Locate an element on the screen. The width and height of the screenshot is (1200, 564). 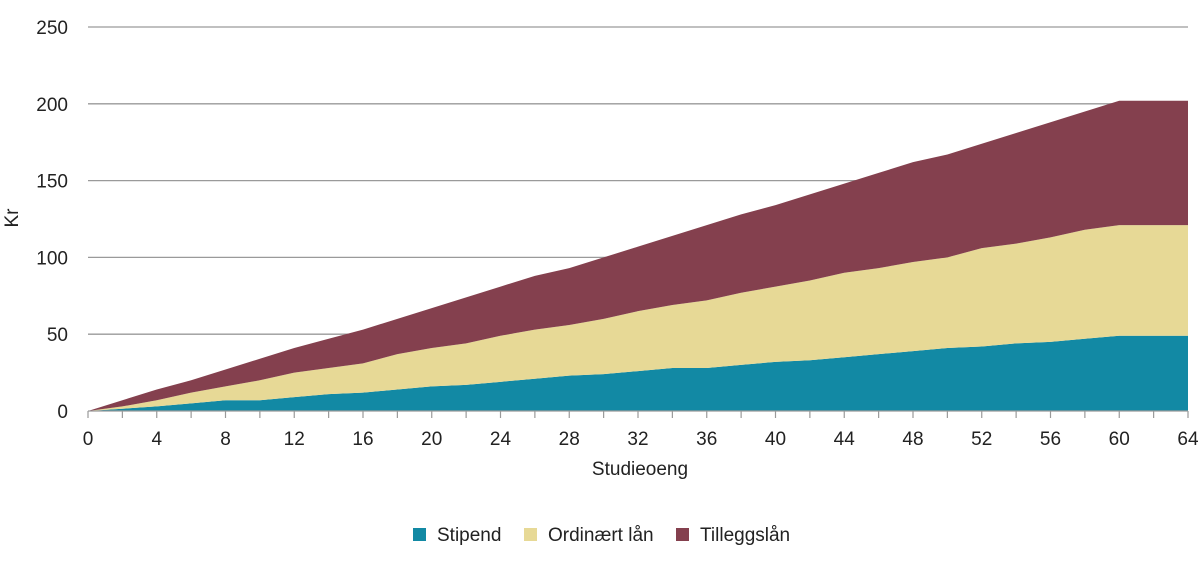
area-stipend is located at coordinates (638, 373).